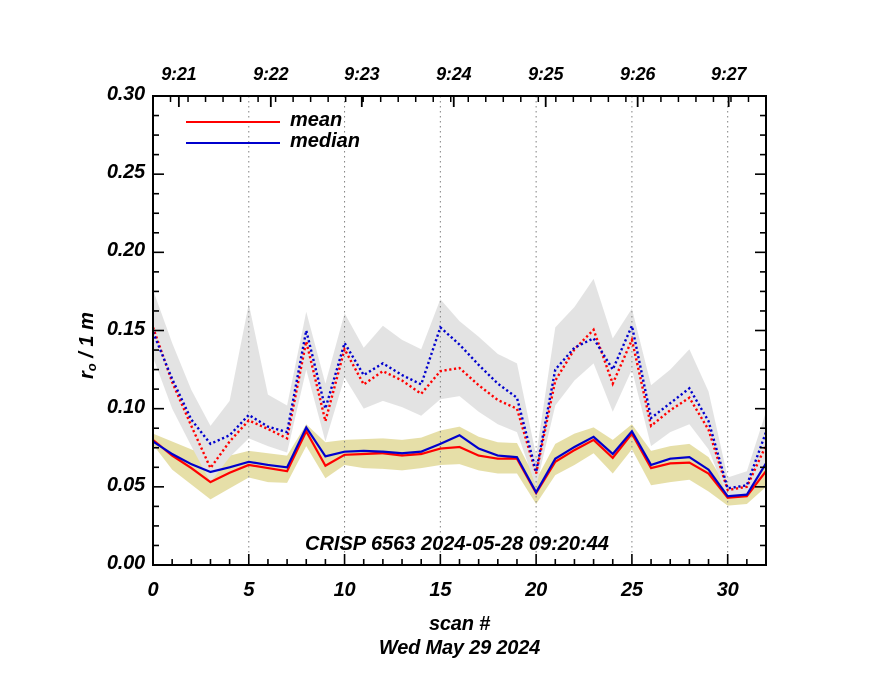  What do you see at coordinates (125, 94) in the screenshot?
I see `y-tick-label-6: 0.30` at bounding box center [125, 94].